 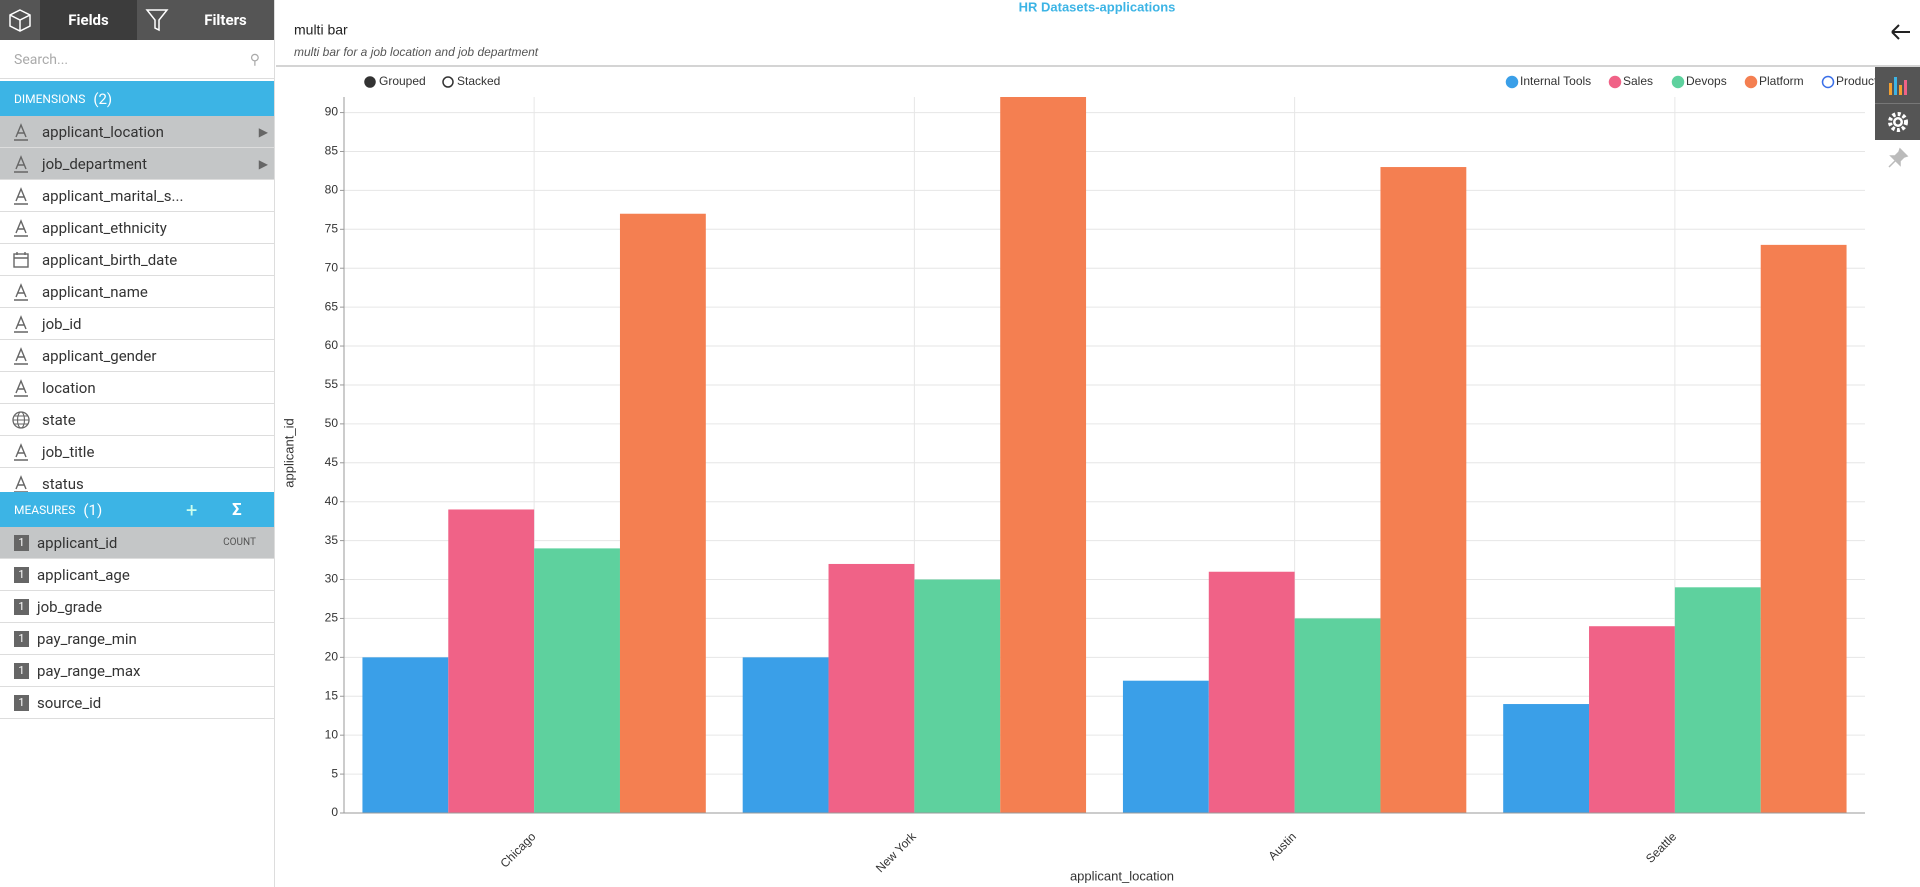 What do you see at coordinates (332, 112) in the screenshot?
I see `y-tick-label: 90` at bounding box center [332, 112].